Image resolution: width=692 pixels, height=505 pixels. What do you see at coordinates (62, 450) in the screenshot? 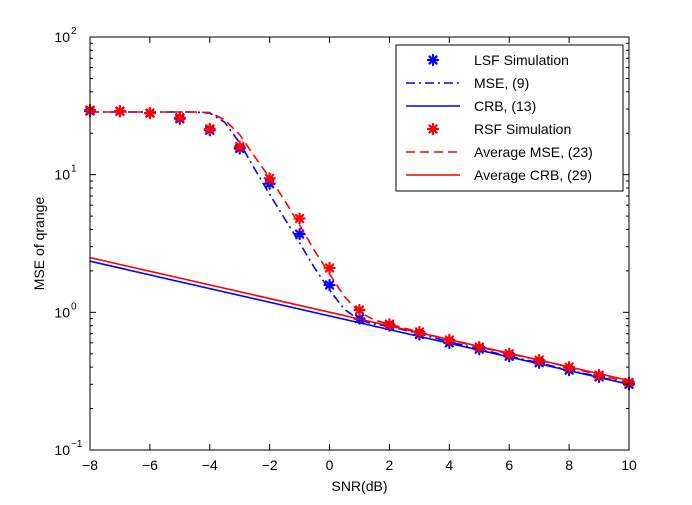
I see `y-tick-label-0: 10` at bounding box center [62, 450].